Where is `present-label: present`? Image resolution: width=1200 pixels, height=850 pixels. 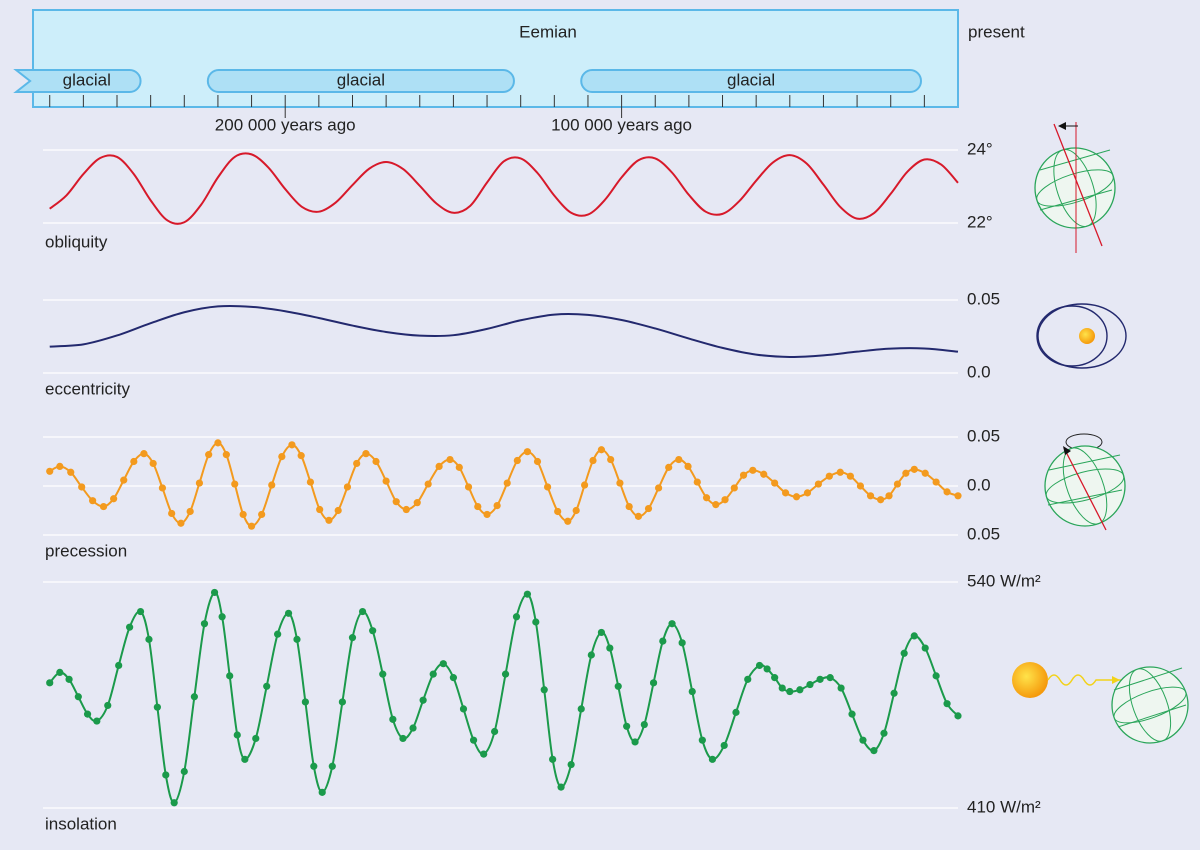 present-label: present is located at coordinates (996, 31).